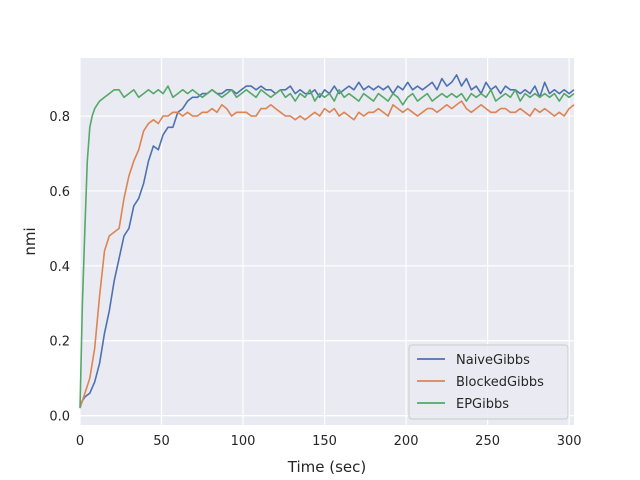 The image size is (640, 480). I want to click on x-tick-label: 150, so click(324, 441).